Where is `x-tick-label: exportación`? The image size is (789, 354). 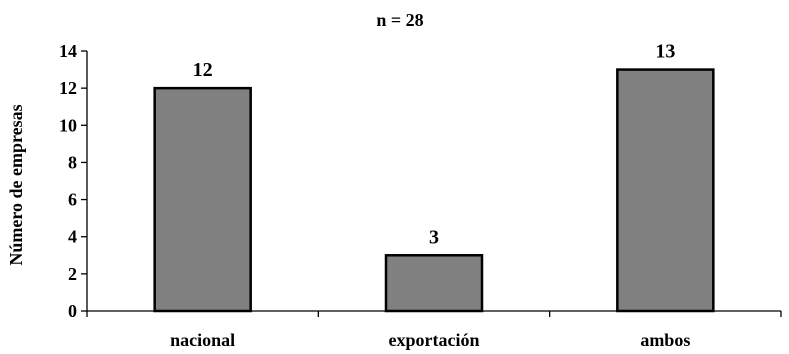
x-tick-label: exportación is located at coordinates (434, 340).